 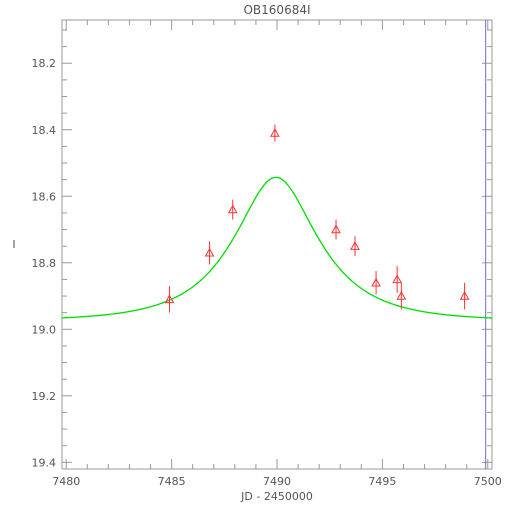 What do you see at coordinates (276, 10) in the screenshot?
I see `chart-title: OB160684I` at bounding box center [276, 10].